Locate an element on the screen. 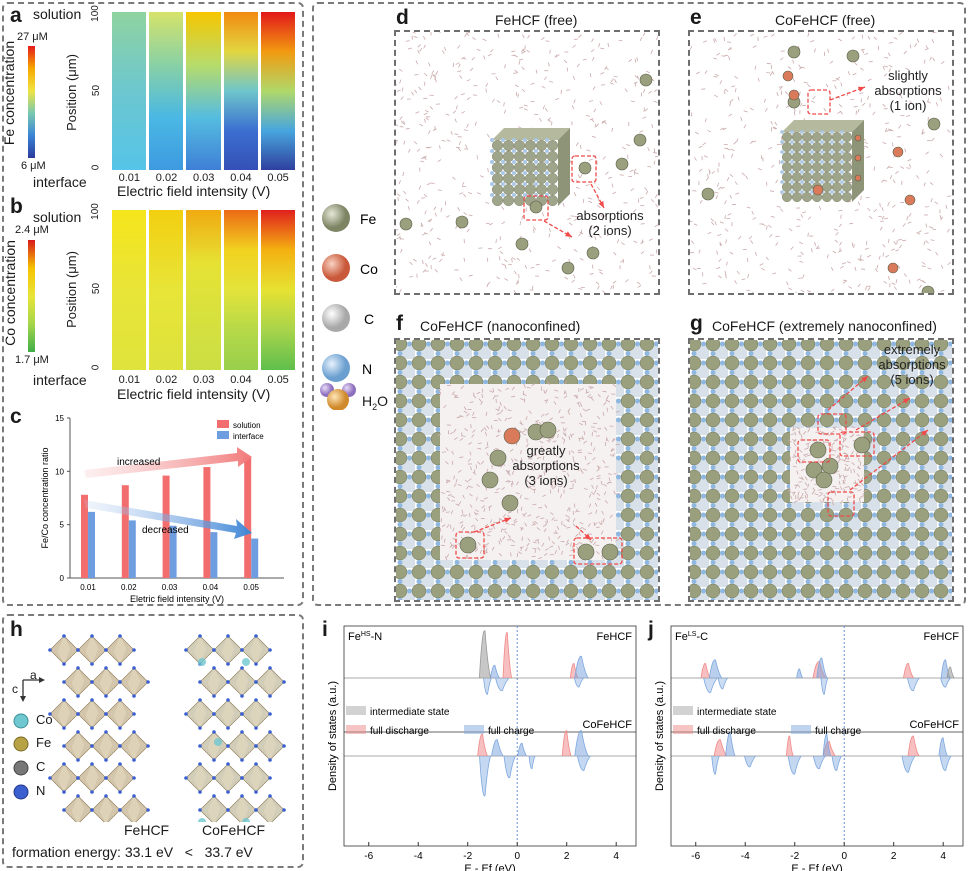 Image resolution: width=969 pixels, height=871 pixels. bar-xlabel: Eletric field intensity (V) is located at coordinates (177, 599).